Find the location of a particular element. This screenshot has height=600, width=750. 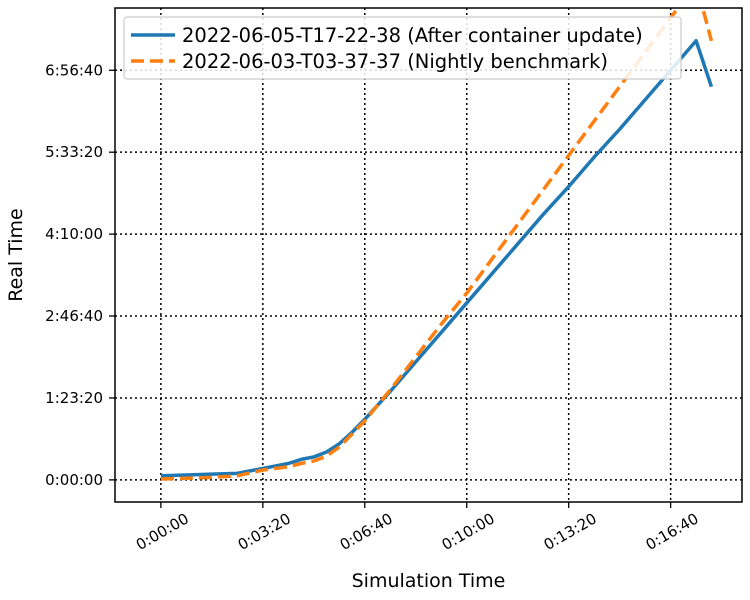

x-axis-label: Simulation Time is located at coordinates (429, 581).